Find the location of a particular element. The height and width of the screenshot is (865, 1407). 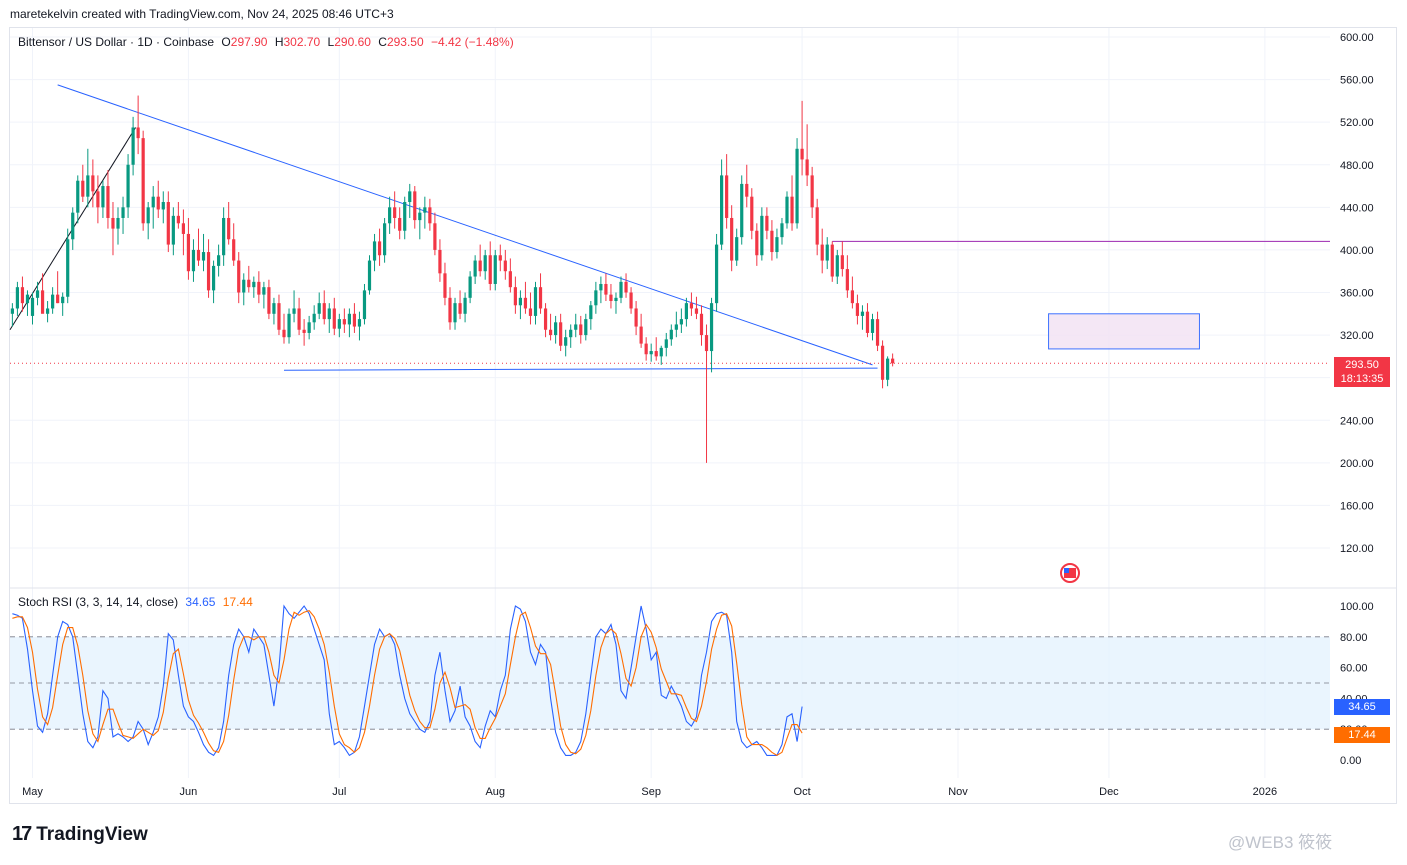

time-axis-label: Nov is located at coordinates (958, 792).